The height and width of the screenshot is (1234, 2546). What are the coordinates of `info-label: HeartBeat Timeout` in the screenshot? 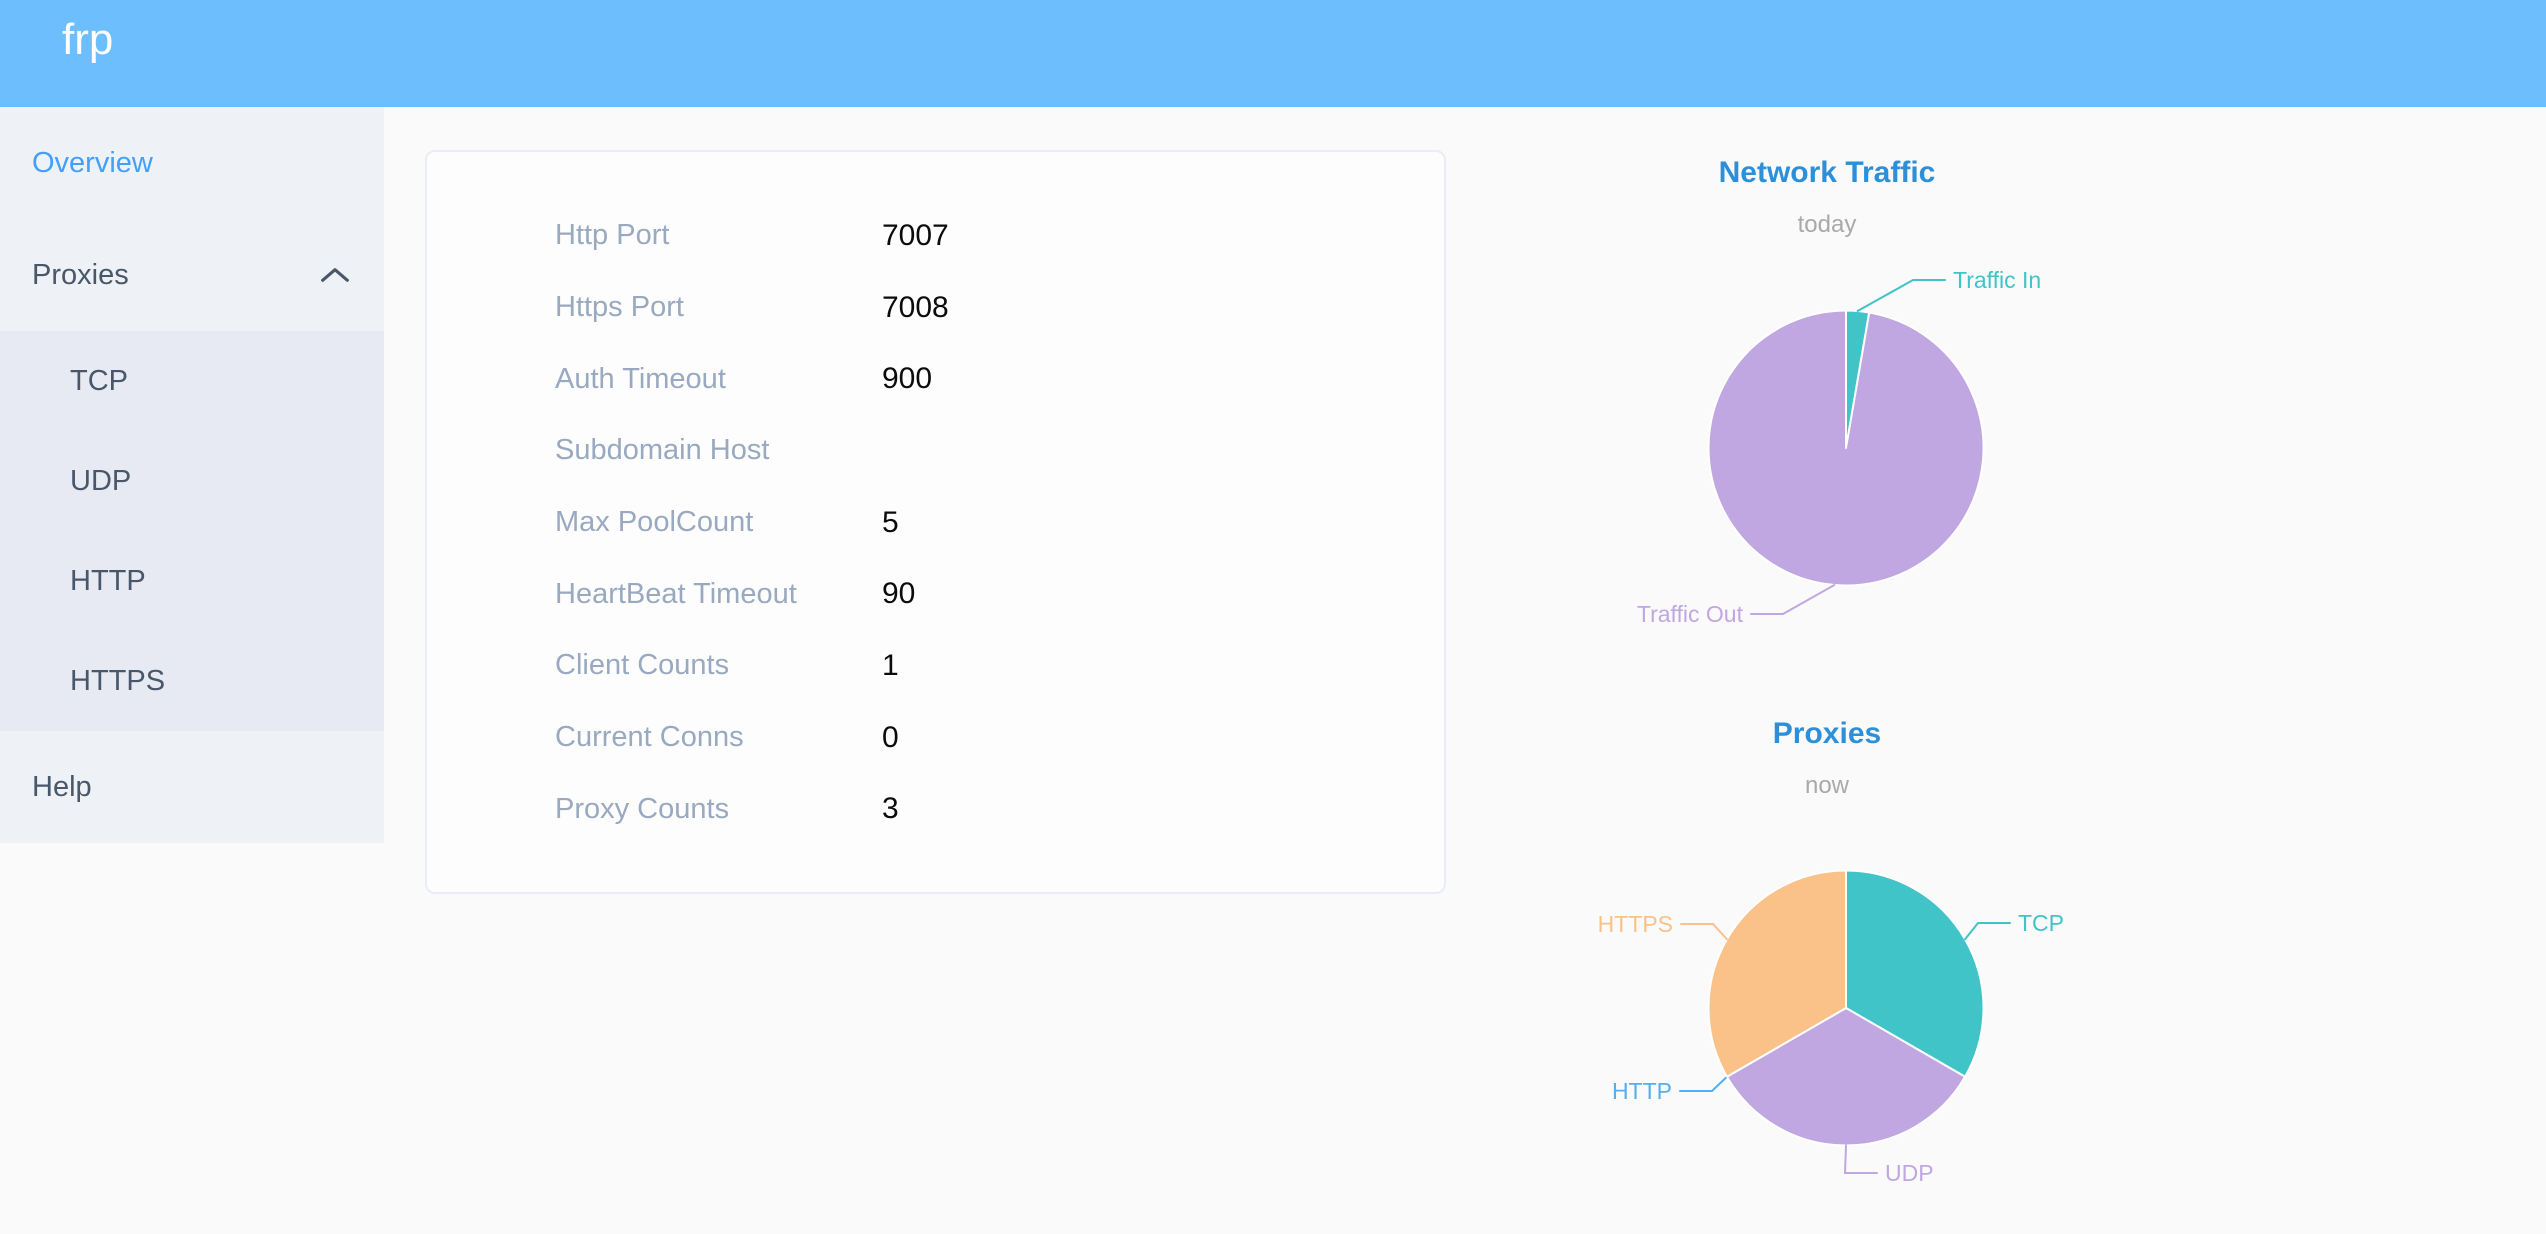 It's located at (676, 593).